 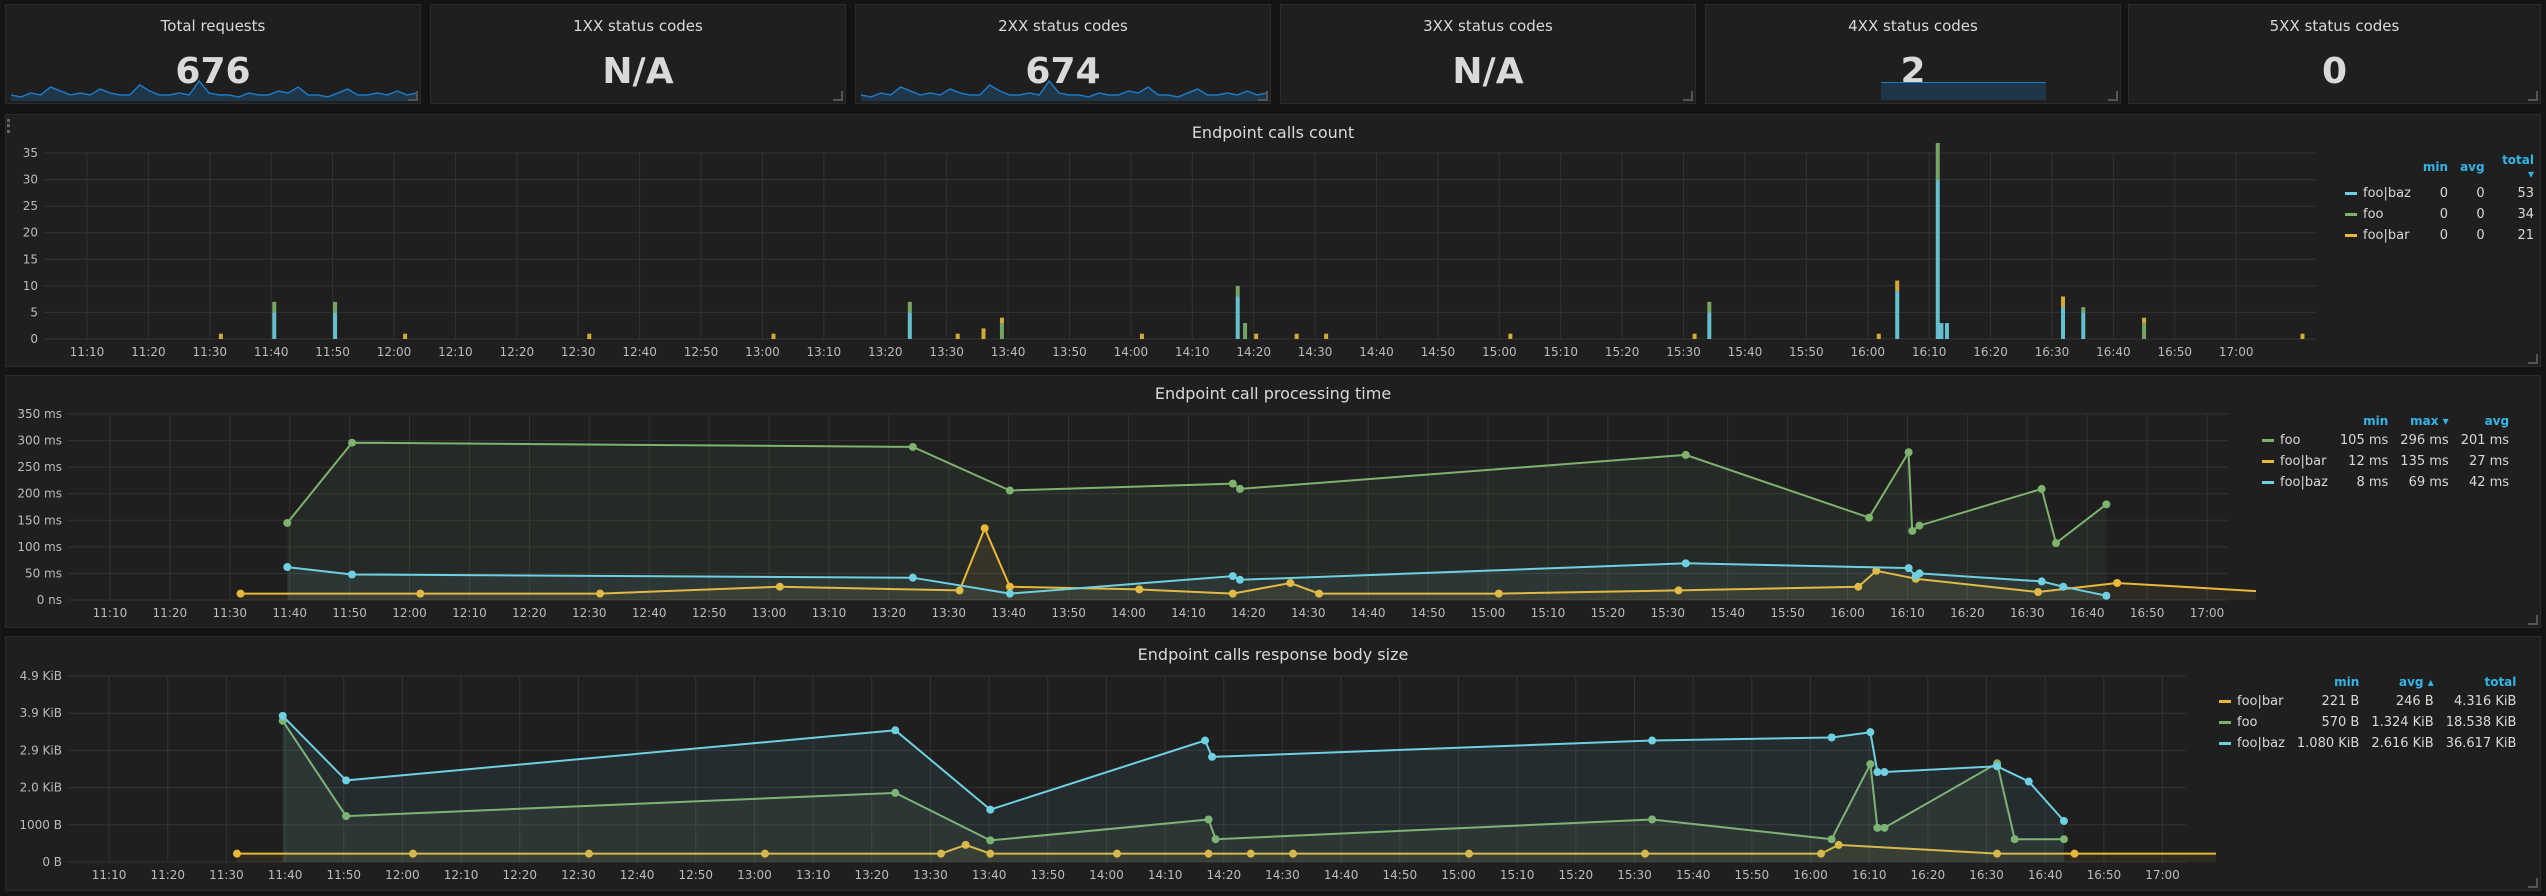 What do you see at coordinates (2385, 440) in the screenshot?
I see `legend-row: foo 105 ms 296 ms 201 ms` at bounding box center [2385, 440].